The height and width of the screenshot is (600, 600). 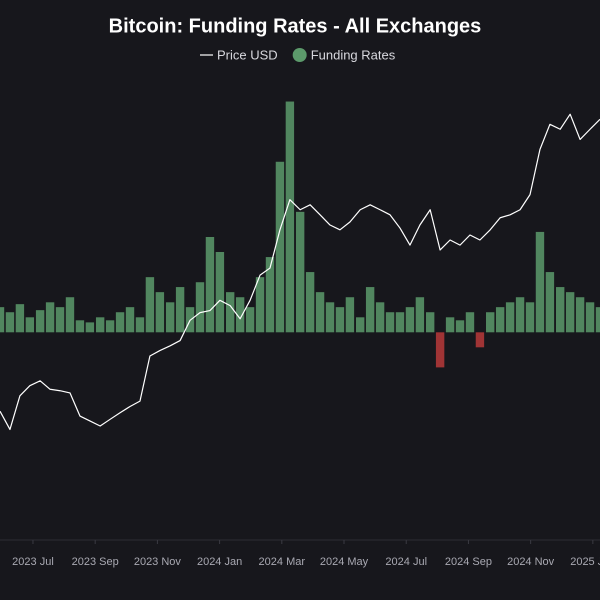 I want to click on legend-swatch, so click(x=299, y=55).